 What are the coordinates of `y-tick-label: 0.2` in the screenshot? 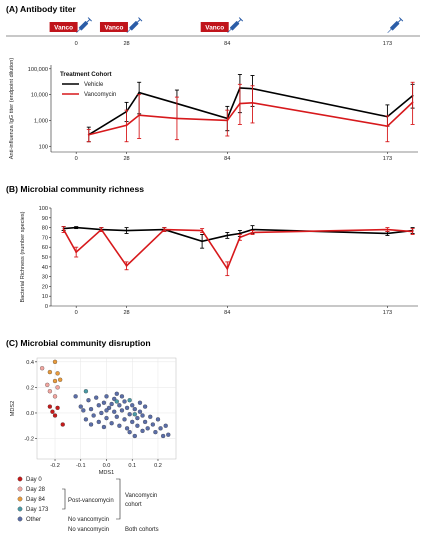 It's located at (30, 388).